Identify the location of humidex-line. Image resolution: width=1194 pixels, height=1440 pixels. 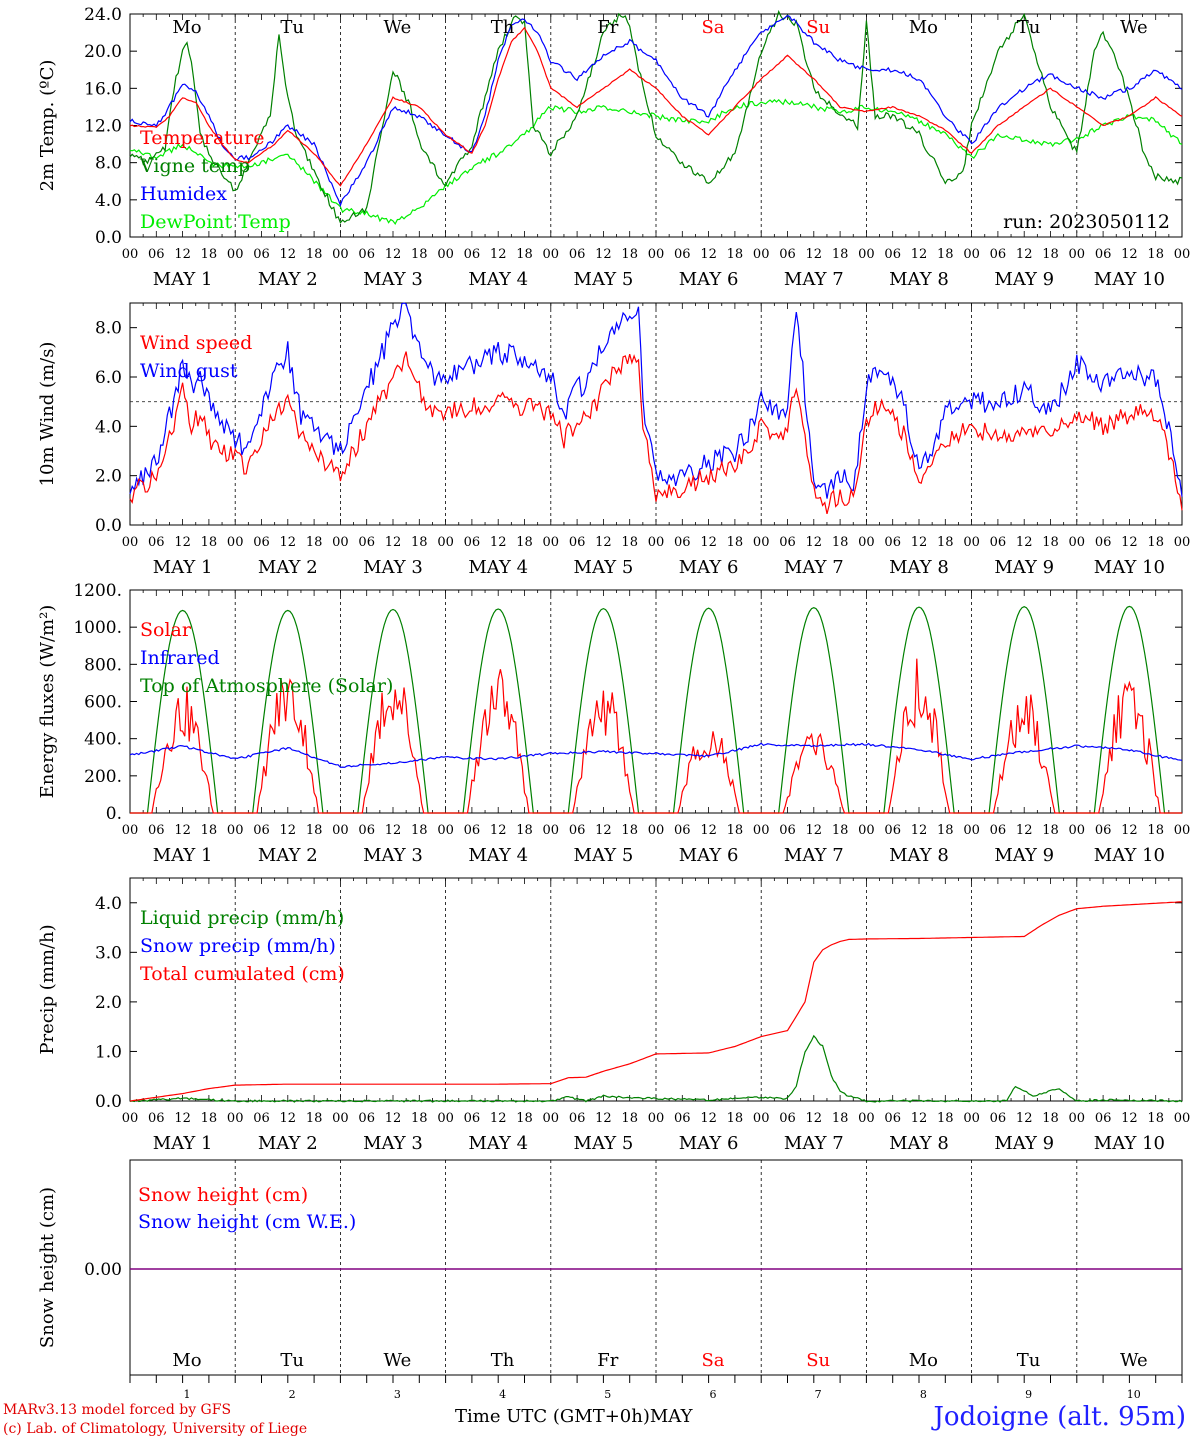
(656, 110).